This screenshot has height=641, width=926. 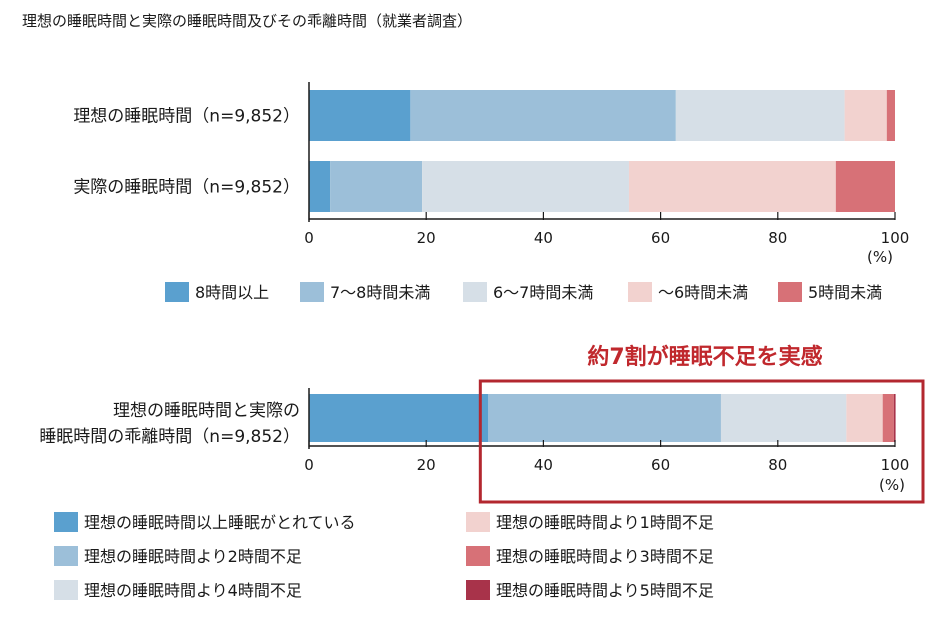 I want to click on x-tick-label-c1-0: 0, so click(x=309, y=238).